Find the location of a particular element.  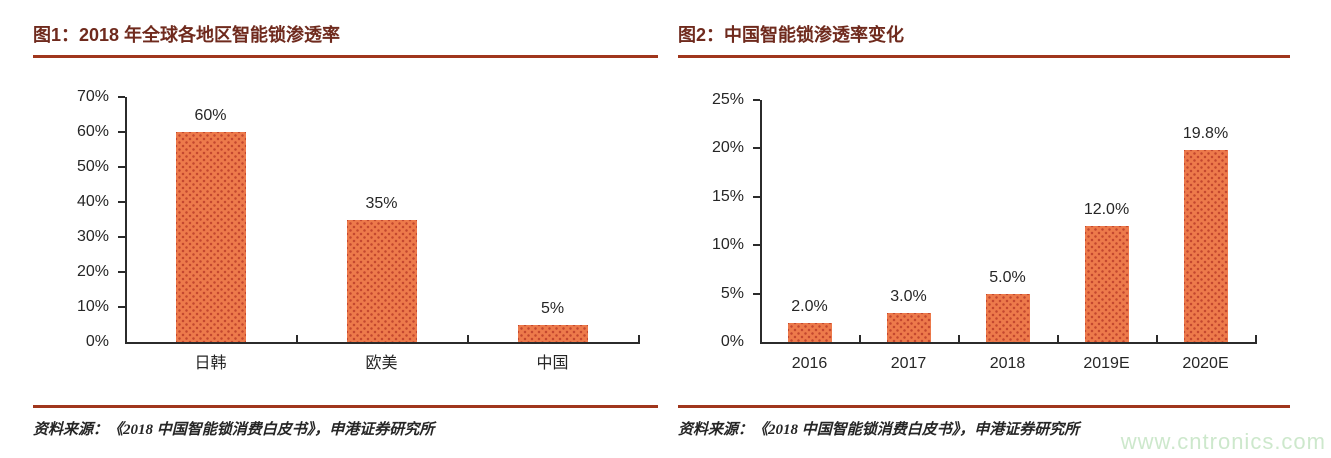

x-axis-category-label: 2019E is located at coordinates (1106, 363).